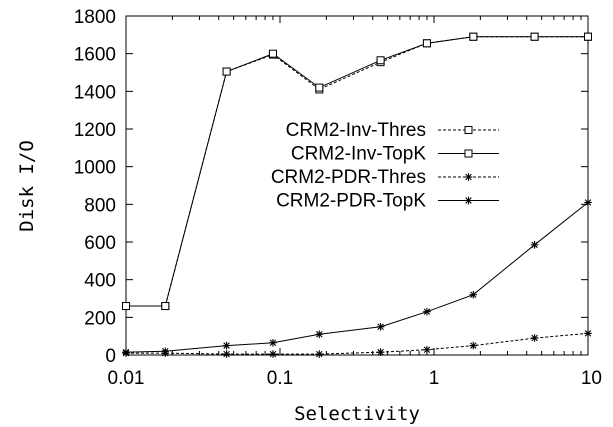 The image size is (613, 427). What do you see at coordinates (351, 201) in the screenshot?
I see `legend-label: CRM2-PDR-TopK` at bounding box center [351, 201].